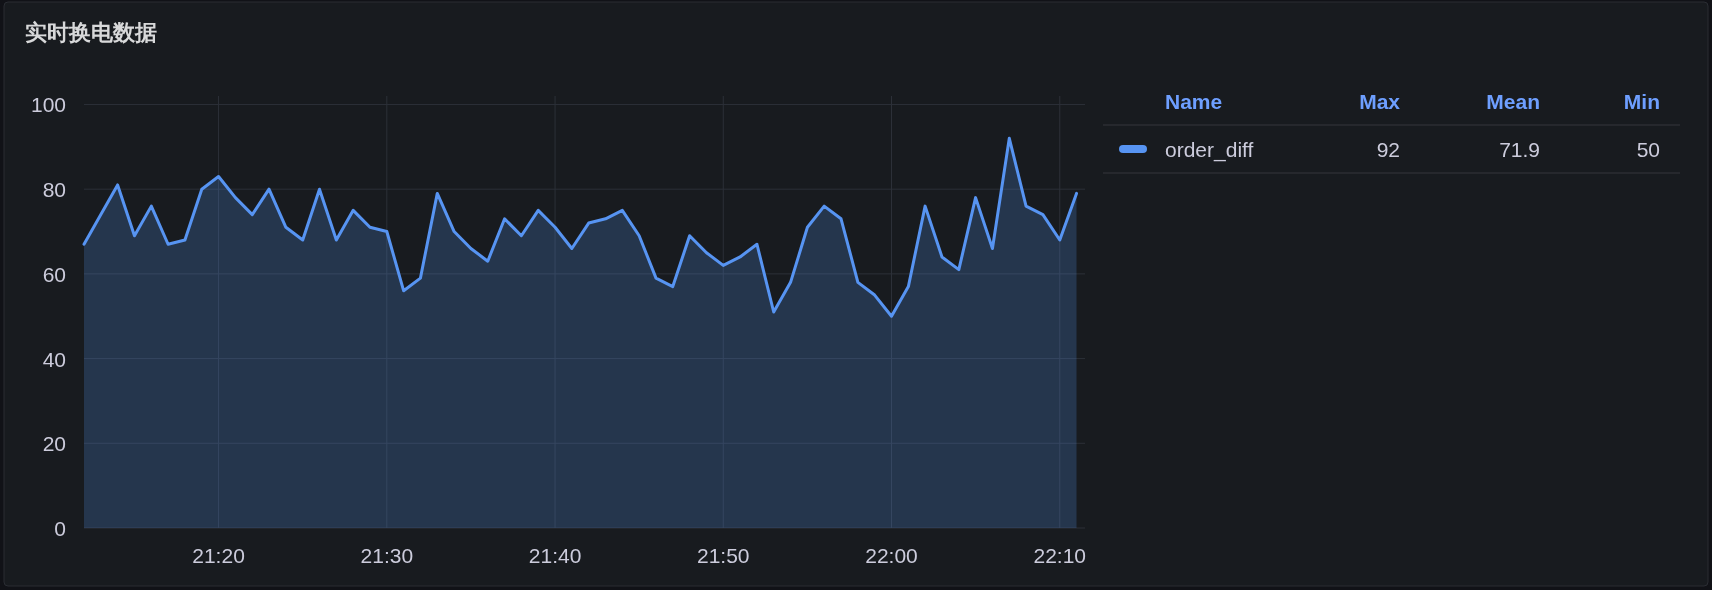  I want to click on chart-title: 实时换电数据, so click(91, 32).